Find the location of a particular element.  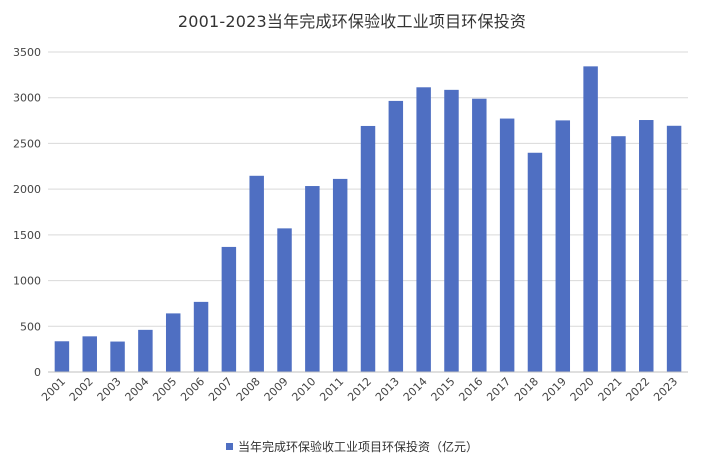

x-tick-label: 2002 is located at coordinates (81, 389).